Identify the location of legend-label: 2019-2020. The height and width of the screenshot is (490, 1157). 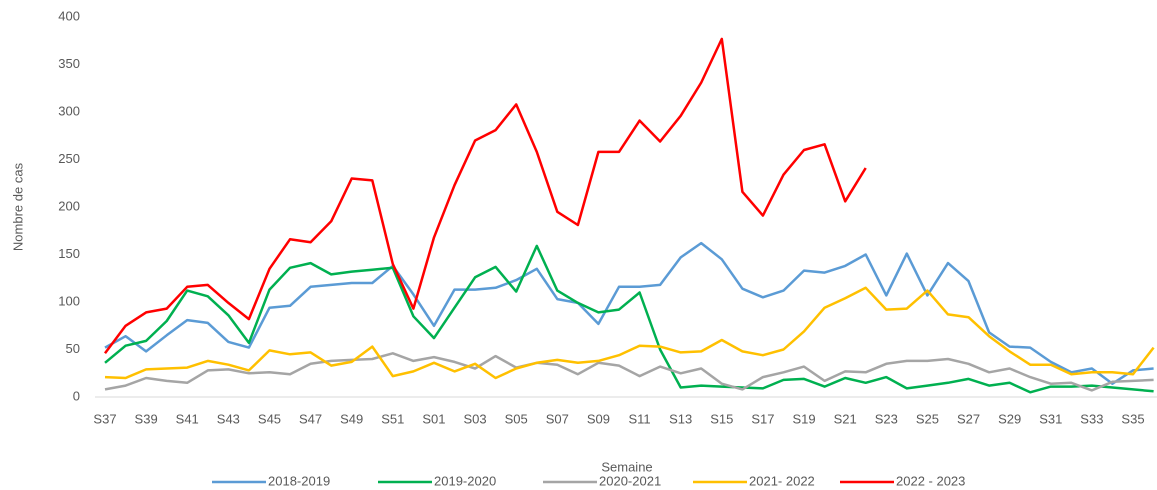
(465, 480).